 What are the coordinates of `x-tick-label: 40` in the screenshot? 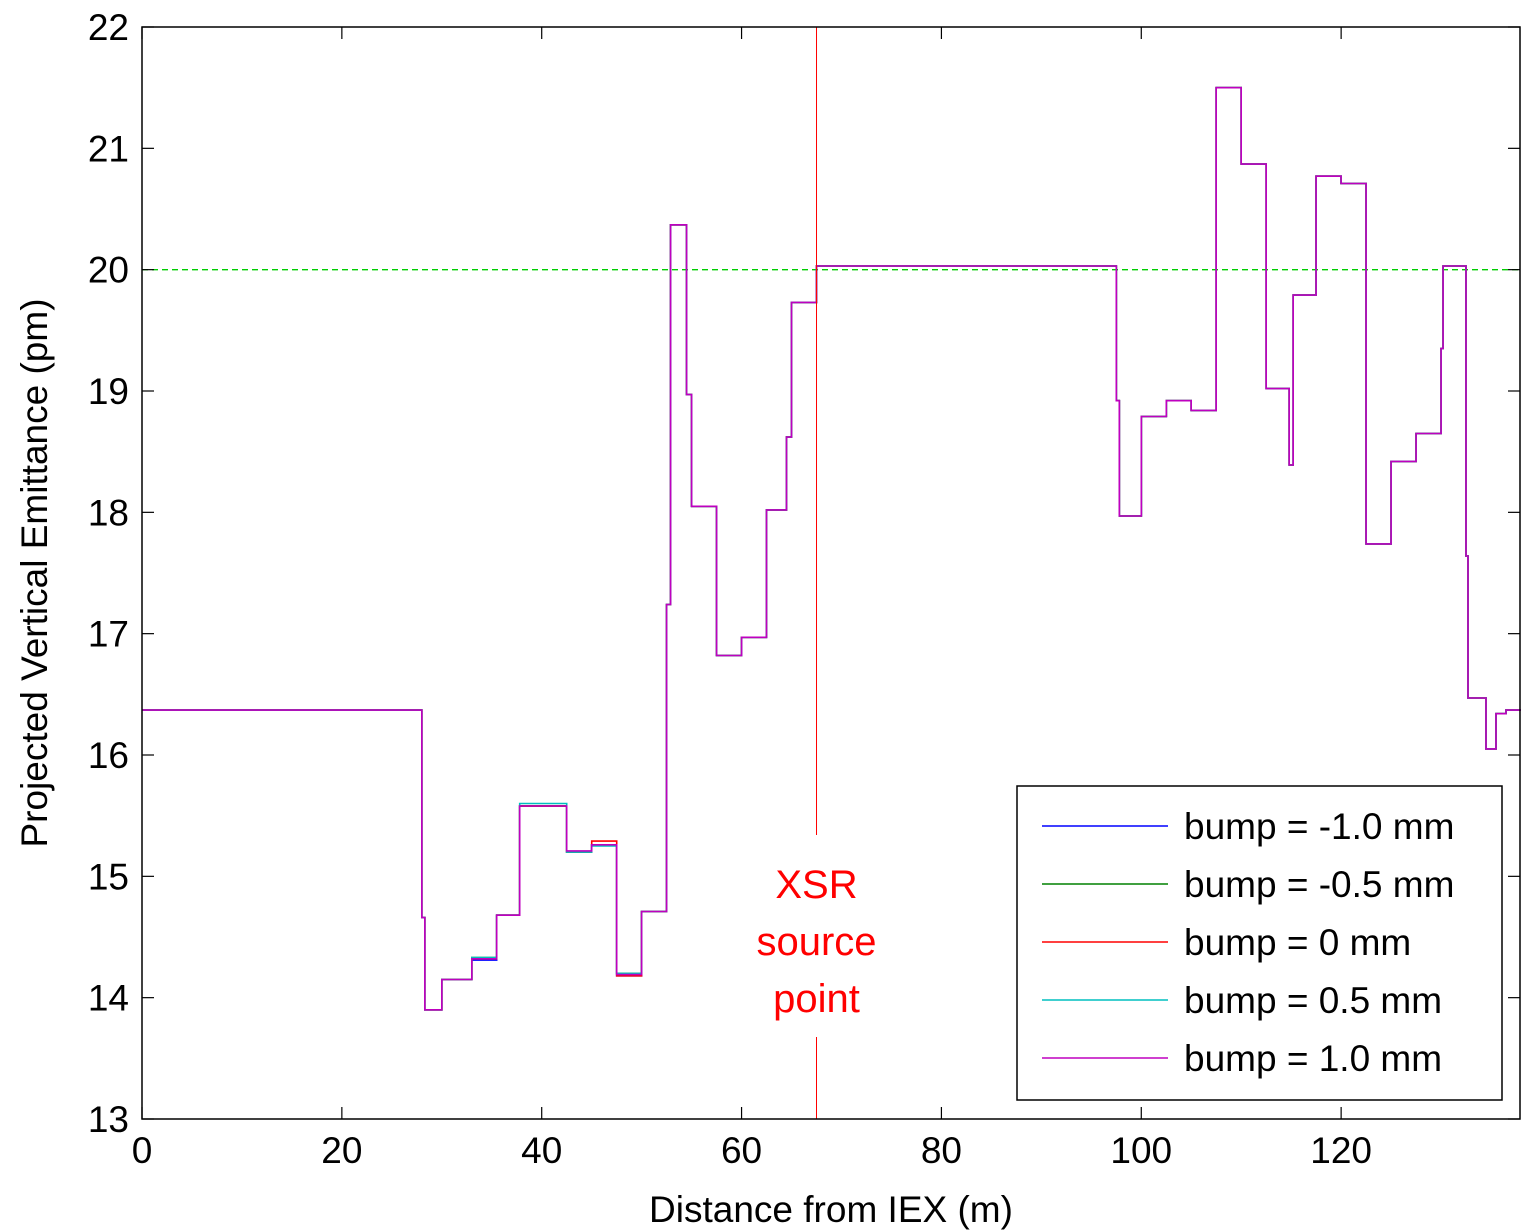 It's located at (541, 1150).